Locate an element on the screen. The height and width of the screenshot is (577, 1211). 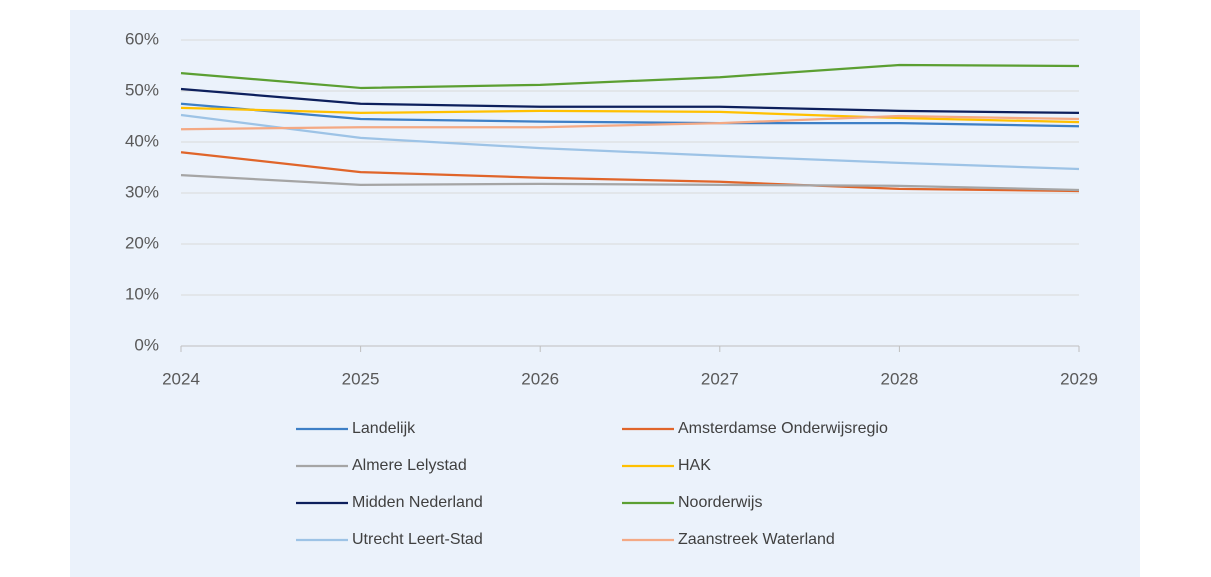
legend-label: Utrecht Leert-Stad is located at coordinates (417, 539).